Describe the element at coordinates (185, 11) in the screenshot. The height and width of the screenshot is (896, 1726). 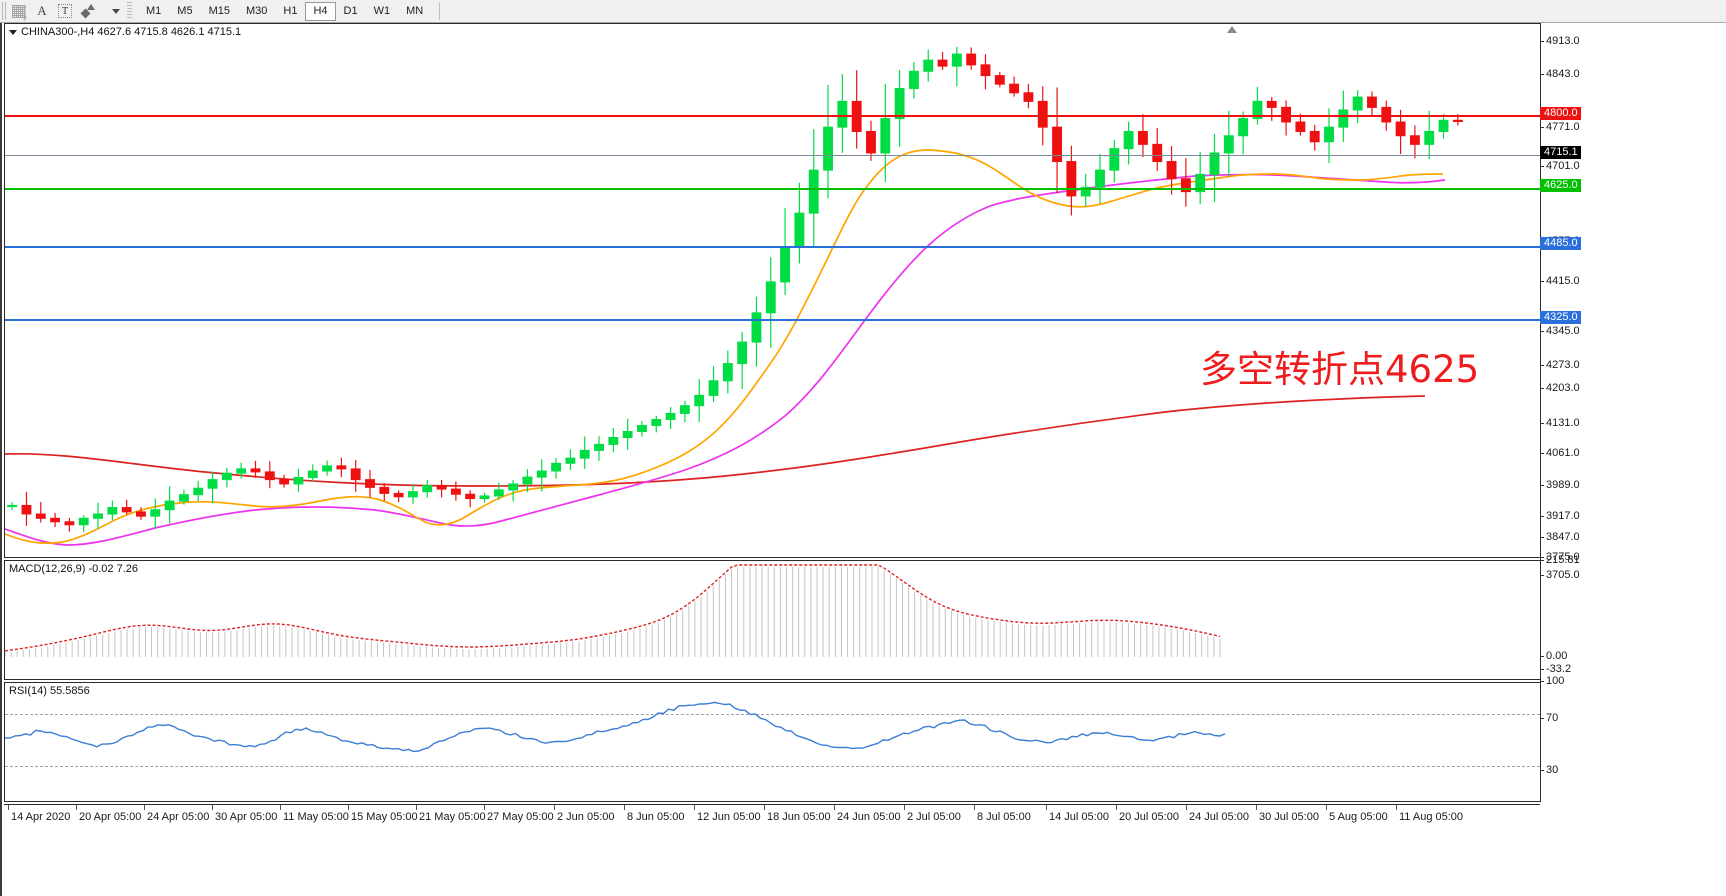
I see `timeframe-m5: M5` at that location.